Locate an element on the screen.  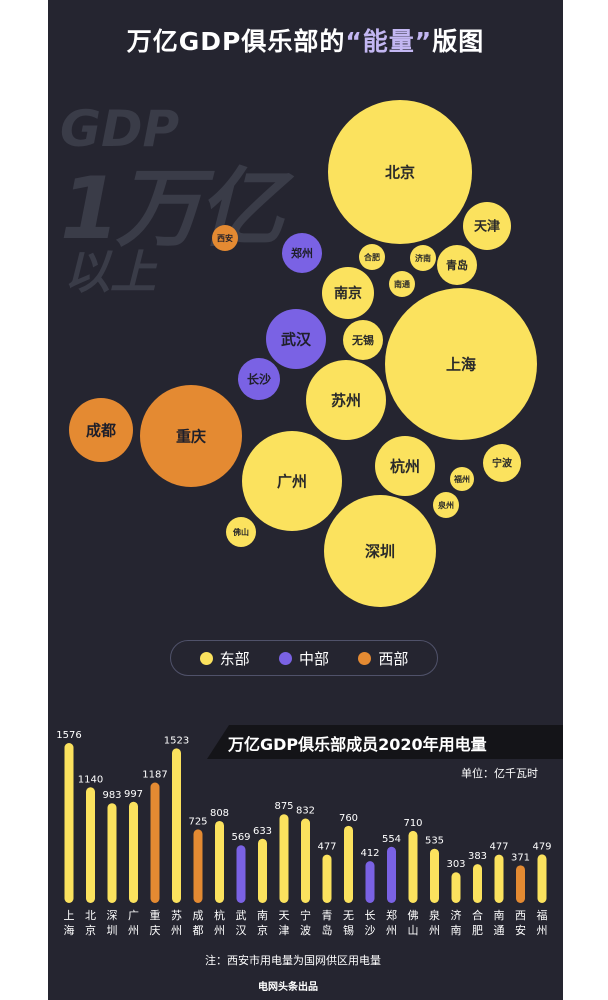
bar-青岛 is located at coordinates (327, 878).